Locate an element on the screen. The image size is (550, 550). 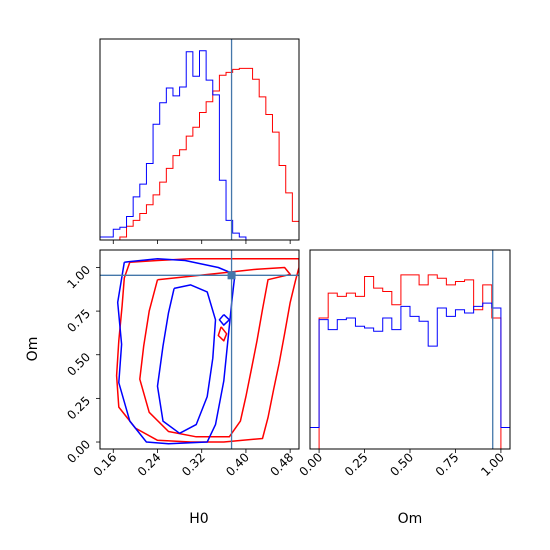
hist-h0-frame is located at coordinates (199, 139).